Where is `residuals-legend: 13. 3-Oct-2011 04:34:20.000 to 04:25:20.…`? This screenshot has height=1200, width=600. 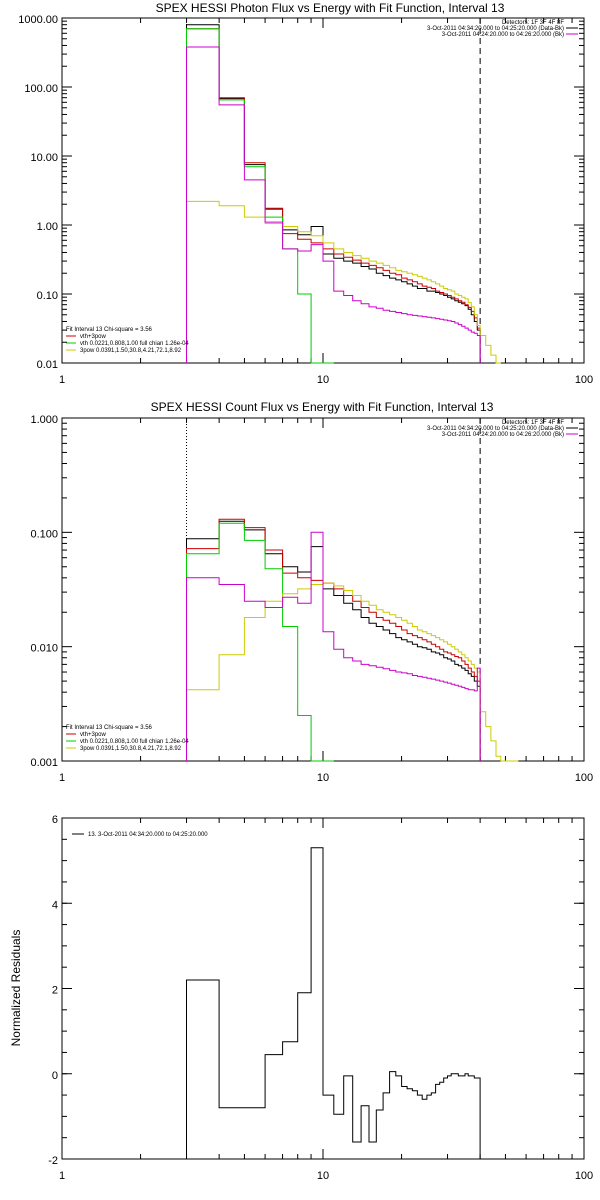
residuals-legend: 13. 3-Oct-2011 04:34:20.000 to 04:25:20.… is located at coordinates (140, 835).